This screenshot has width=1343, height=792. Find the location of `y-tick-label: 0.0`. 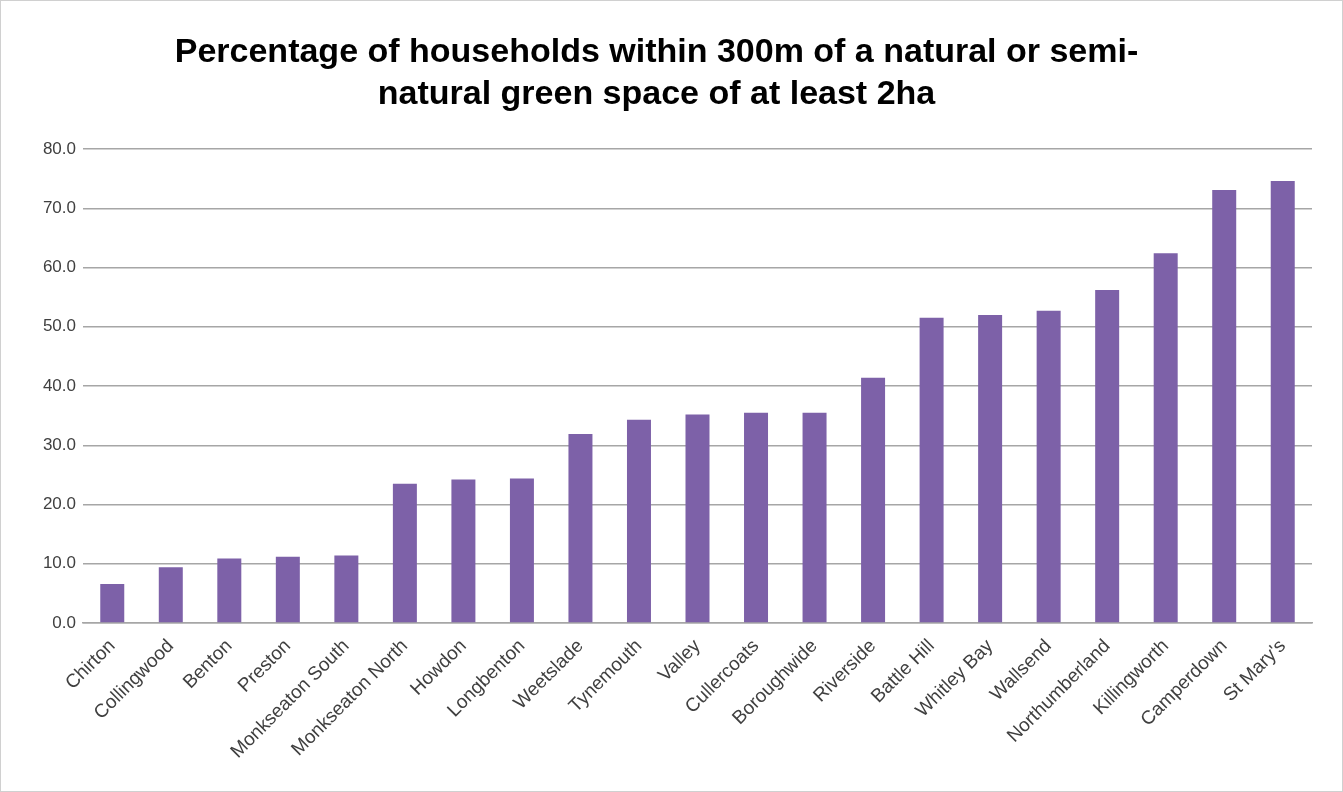

y-tick-label: 0.0 is located at coordinates (64, 622).